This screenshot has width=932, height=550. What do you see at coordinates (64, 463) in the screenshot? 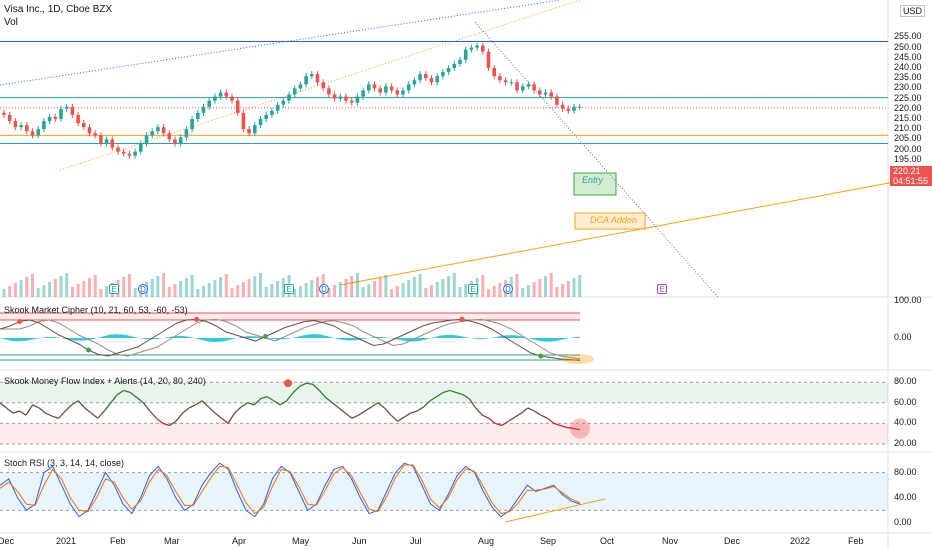
I see `stoch-rsi-indicator-title: Stoch RSI (3, 3, 14, 14, close)` at bounding box center [64, 463].